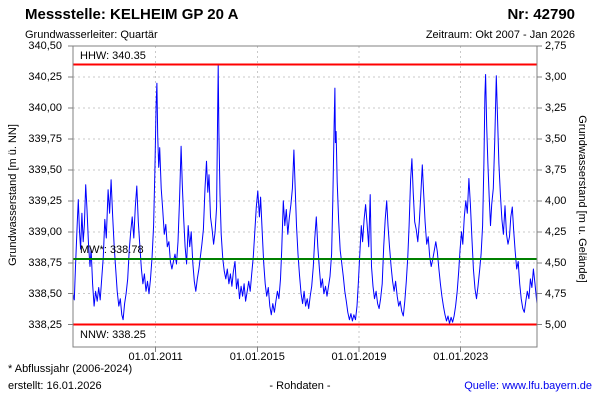 This screenshot has width=600, height=400. What do you see at coordinates (70, 369) in the screenshot?
I see `footnote-abflussjahr: * Abflussjahr (2006-2024)` at bounding box center [70, 369].